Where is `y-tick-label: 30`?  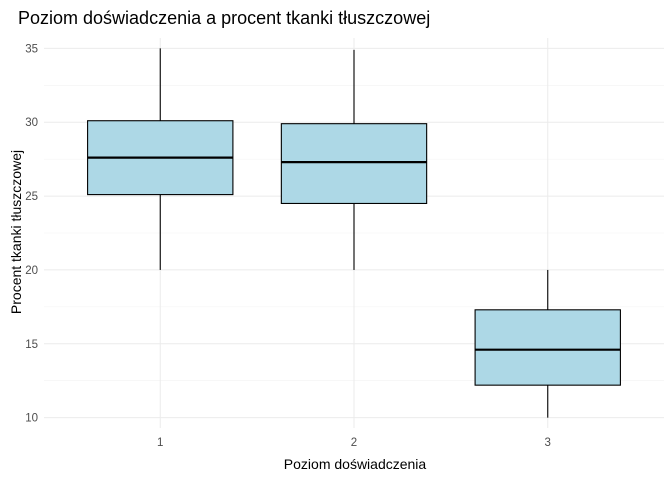
y-tick-label: 30 is located at coordinates (31, 123).